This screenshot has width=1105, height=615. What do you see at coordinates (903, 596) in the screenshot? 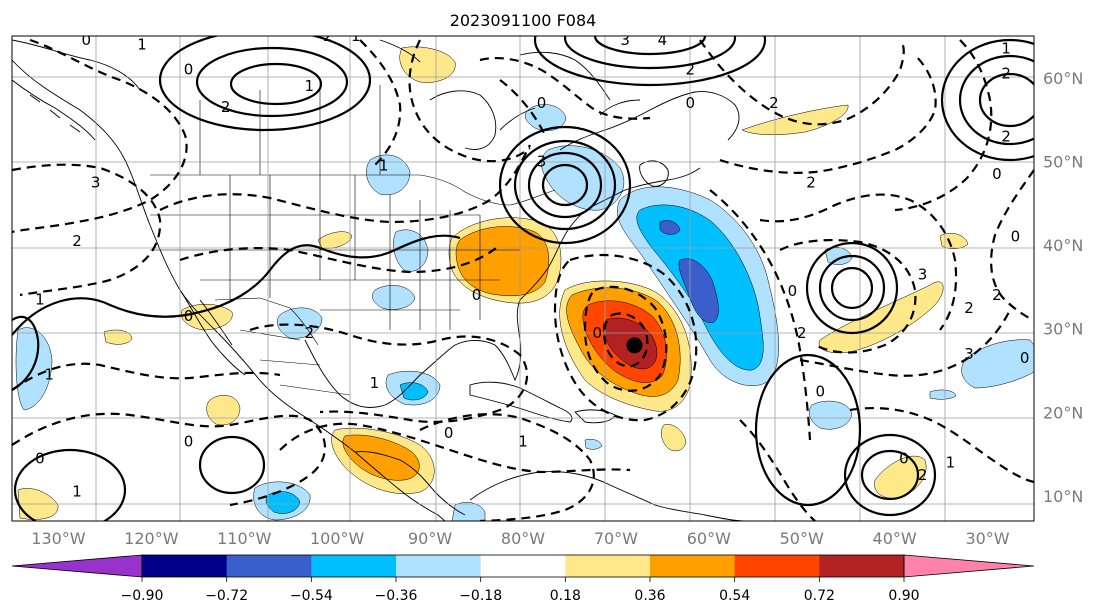
I see `colorbar-tick-label: 0.90` at bounding box center [903, 596].